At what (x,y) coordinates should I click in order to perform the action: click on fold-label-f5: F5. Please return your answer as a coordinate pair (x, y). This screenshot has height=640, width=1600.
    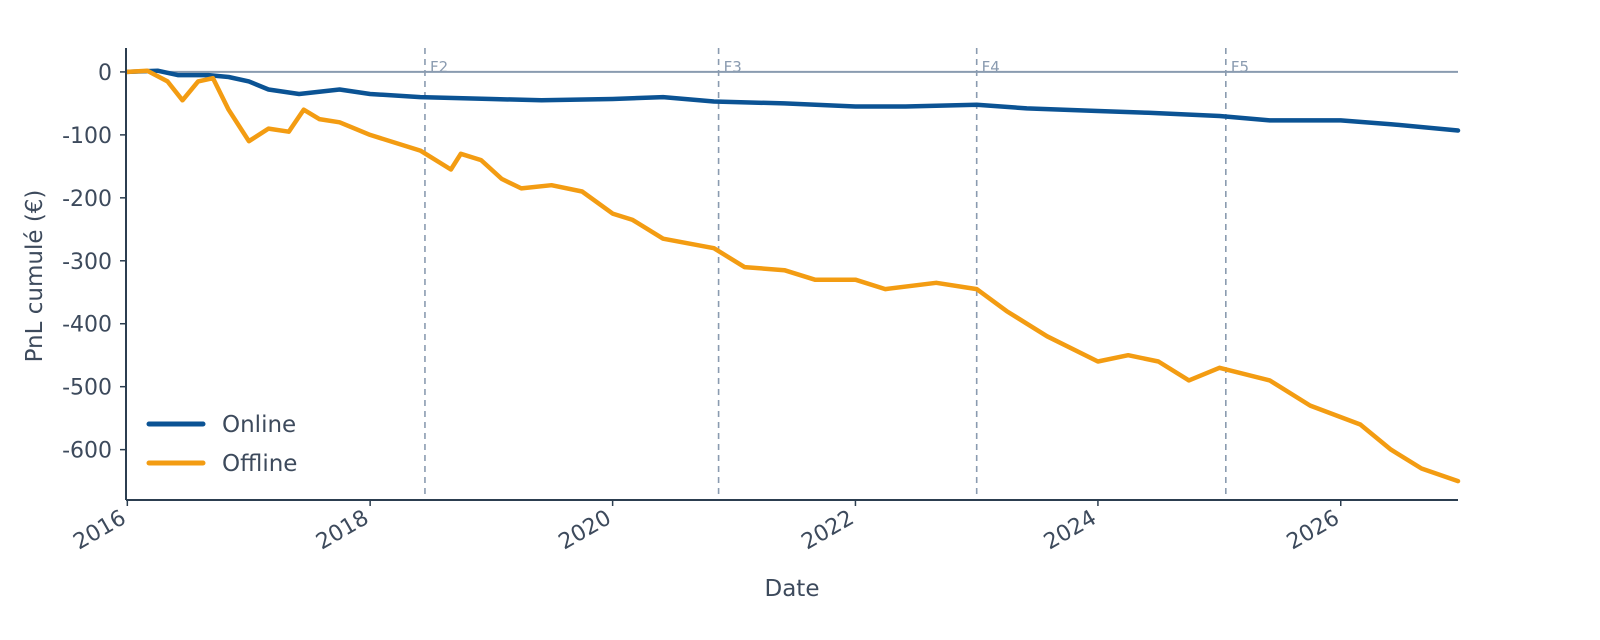
    Looking at the image, I should click on (1240, 67).